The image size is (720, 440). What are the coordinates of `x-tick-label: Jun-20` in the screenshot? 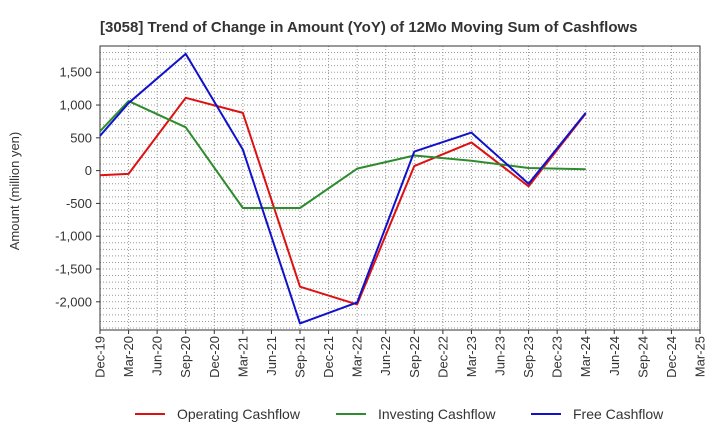 It's located at (157, 356).